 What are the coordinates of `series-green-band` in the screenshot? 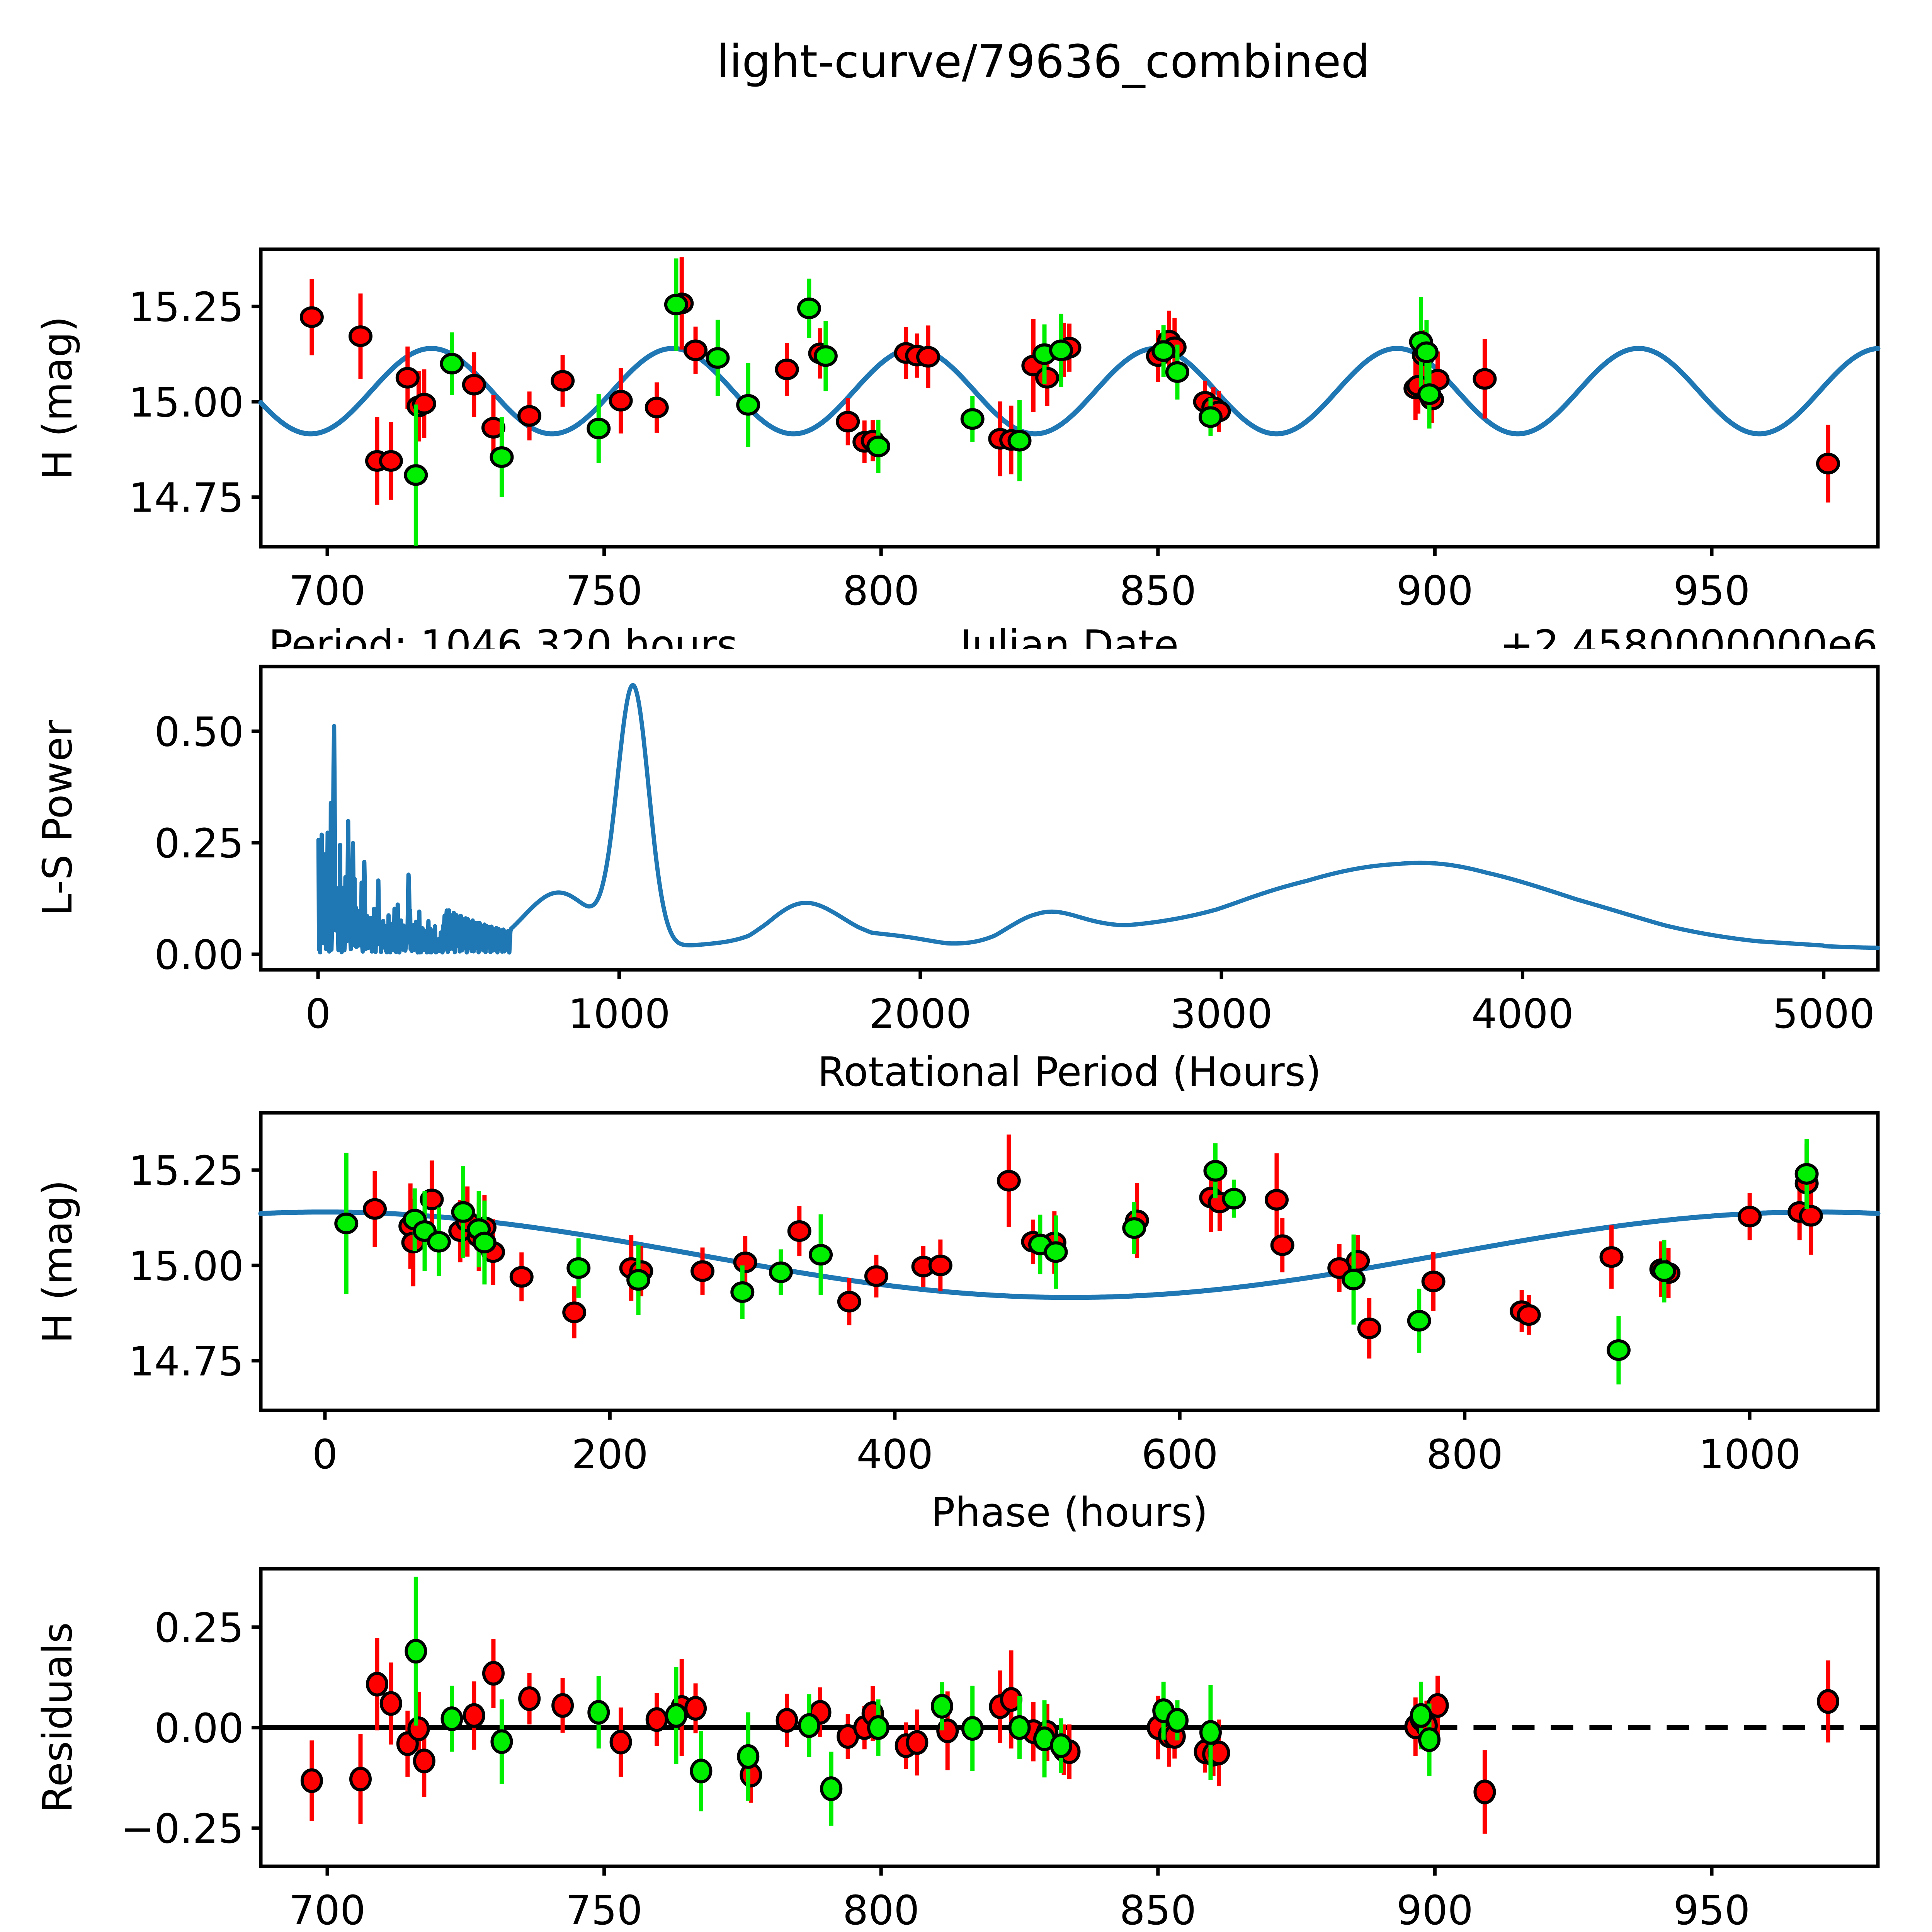 It's located at (1077, 1262).